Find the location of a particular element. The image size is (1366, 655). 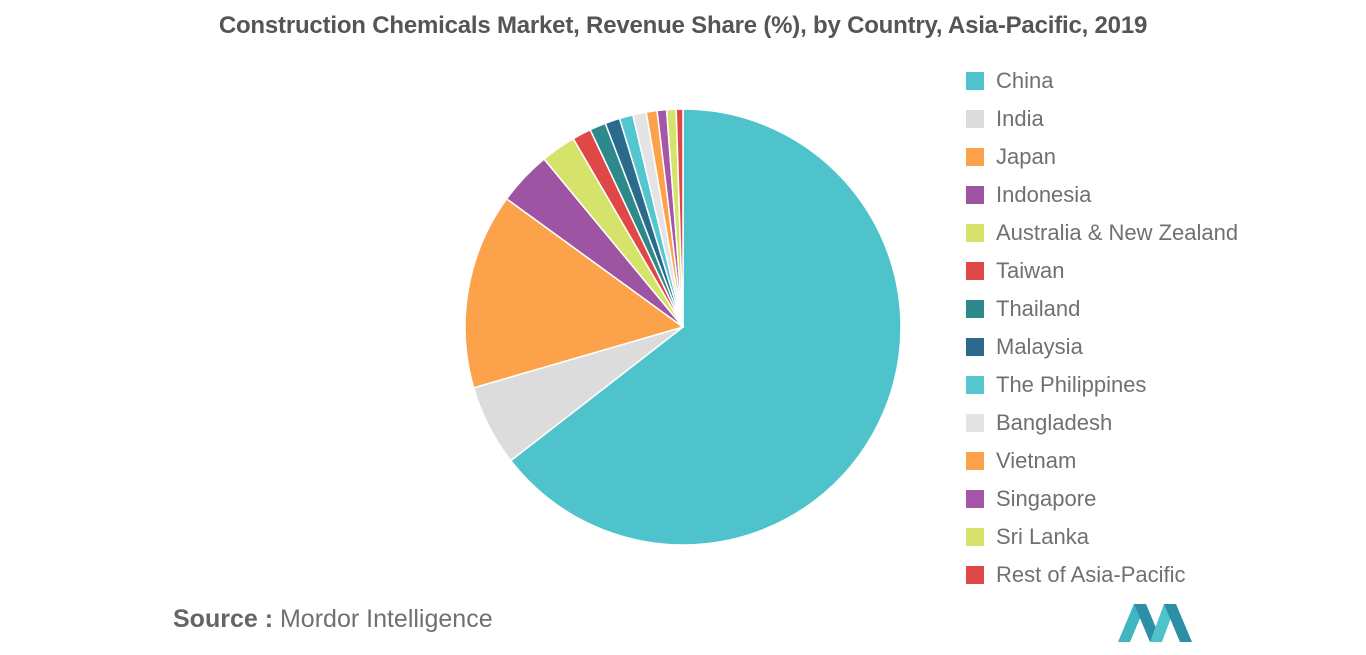

mordor-intelligence-logo-icon is located at coordinates (1155, 623).